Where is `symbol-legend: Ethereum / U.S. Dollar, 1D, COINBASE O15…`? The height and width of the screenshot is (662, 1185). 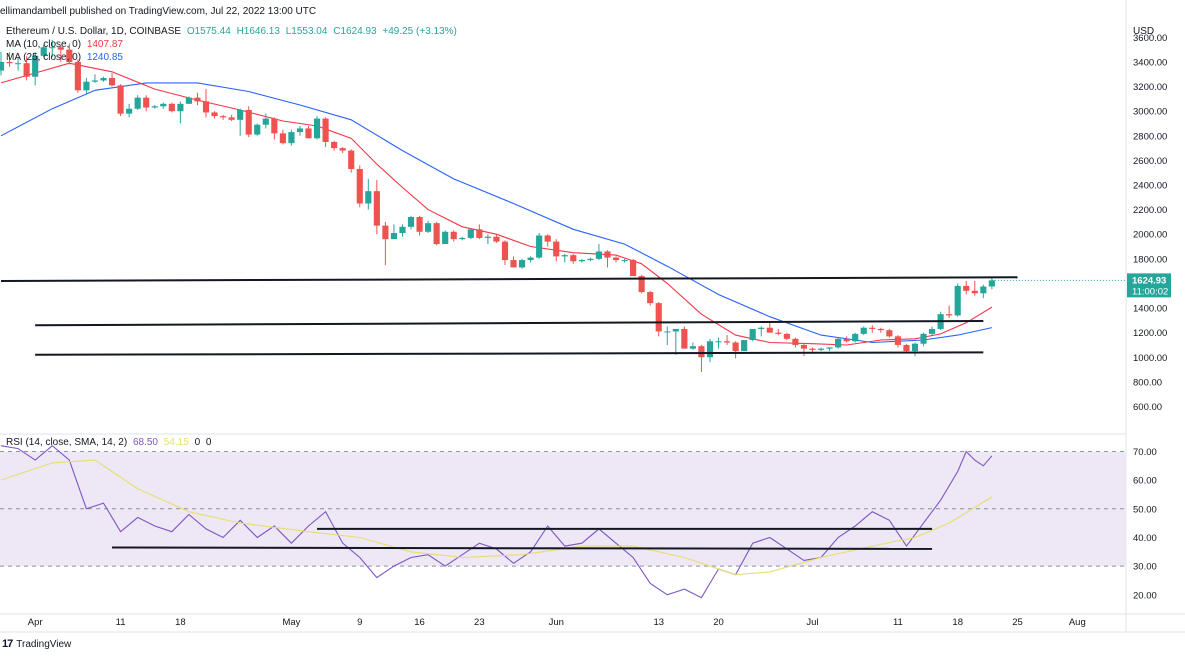 symbol-legend: Ethereum / U.S. Dollar, 1D, COINBASE O15… is located at coordinates (233, 32).